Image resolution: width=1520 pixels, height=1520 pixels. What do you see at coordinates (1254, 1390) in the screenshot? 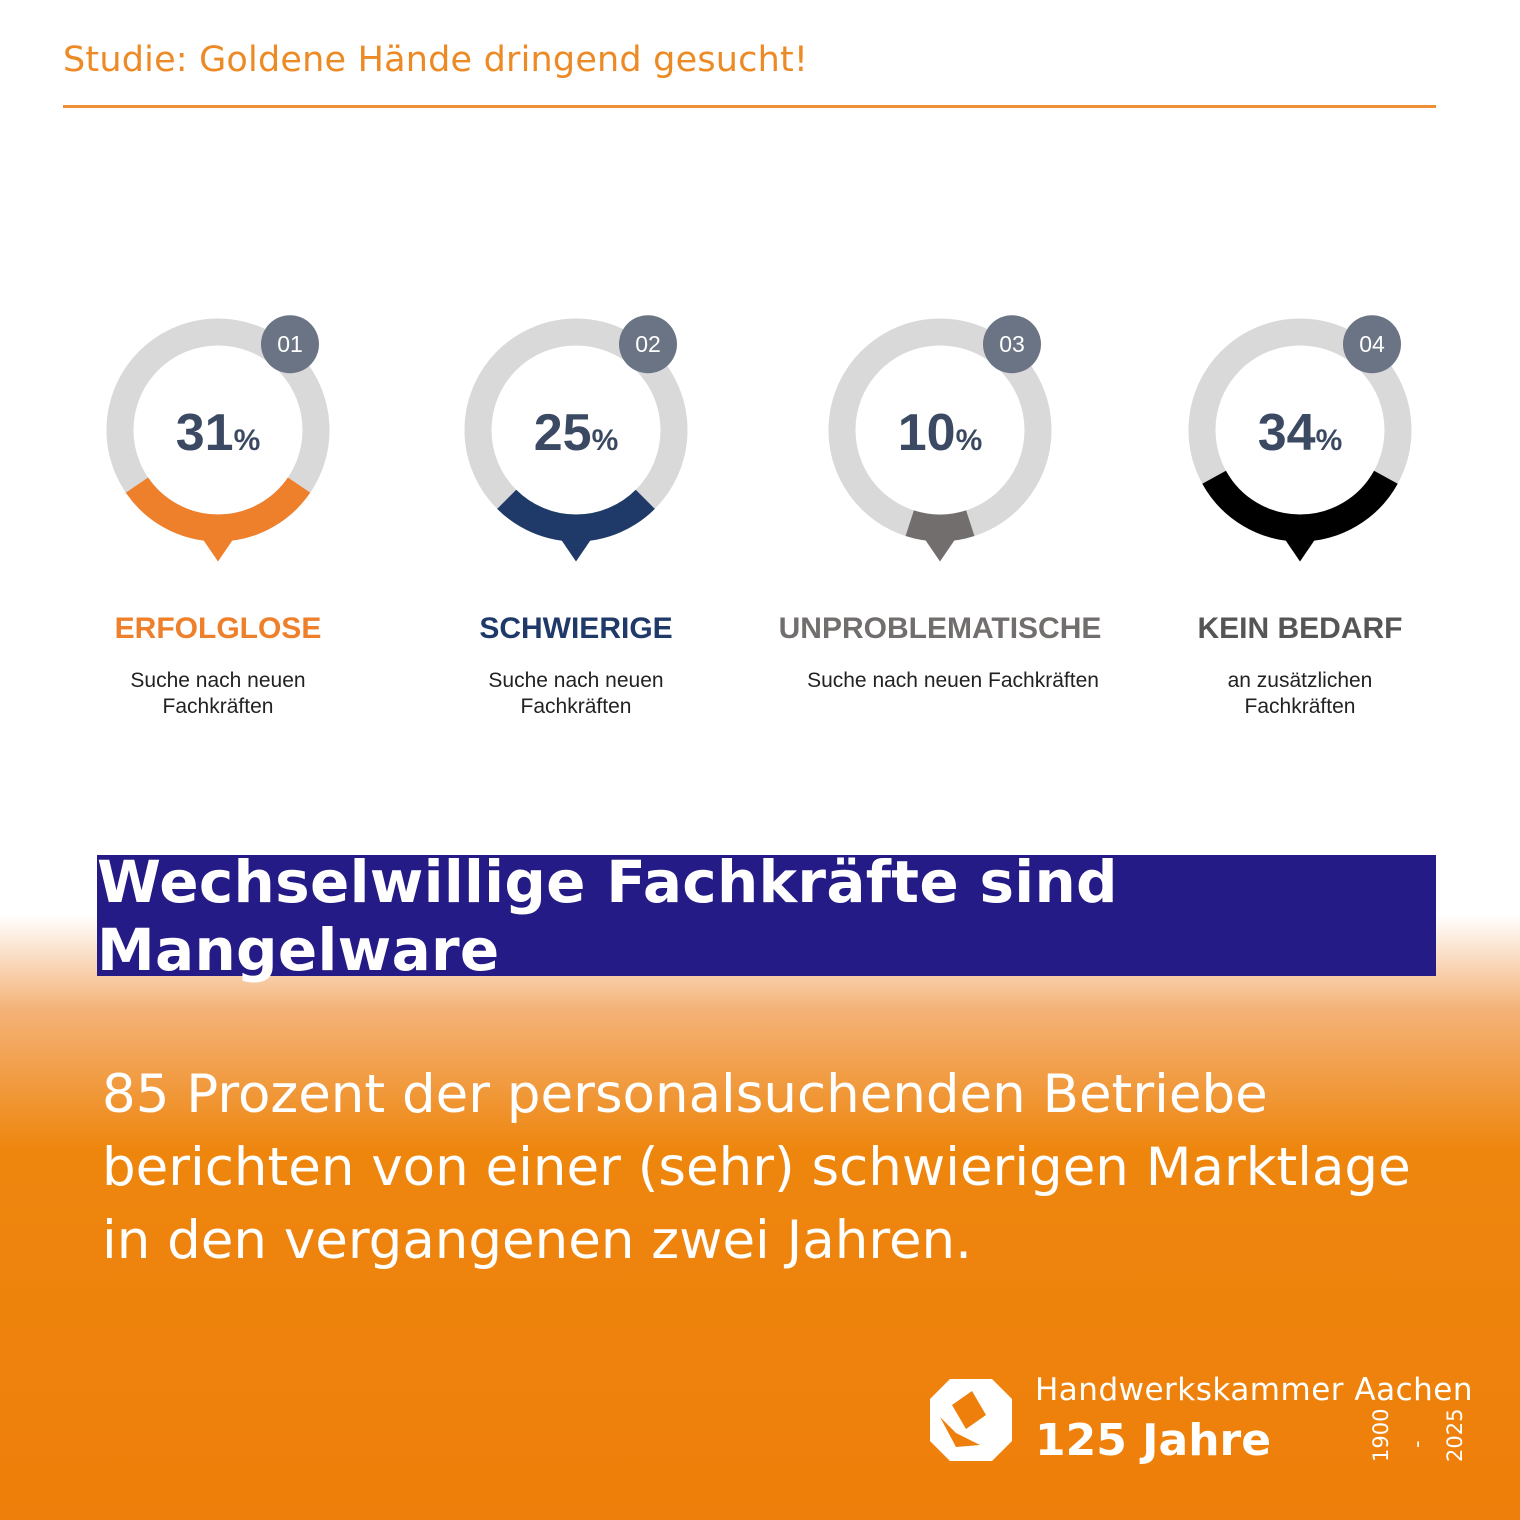
I see `footer-org-name: Handwerkskammer Aachen` at bounding box center [1254, 1390].